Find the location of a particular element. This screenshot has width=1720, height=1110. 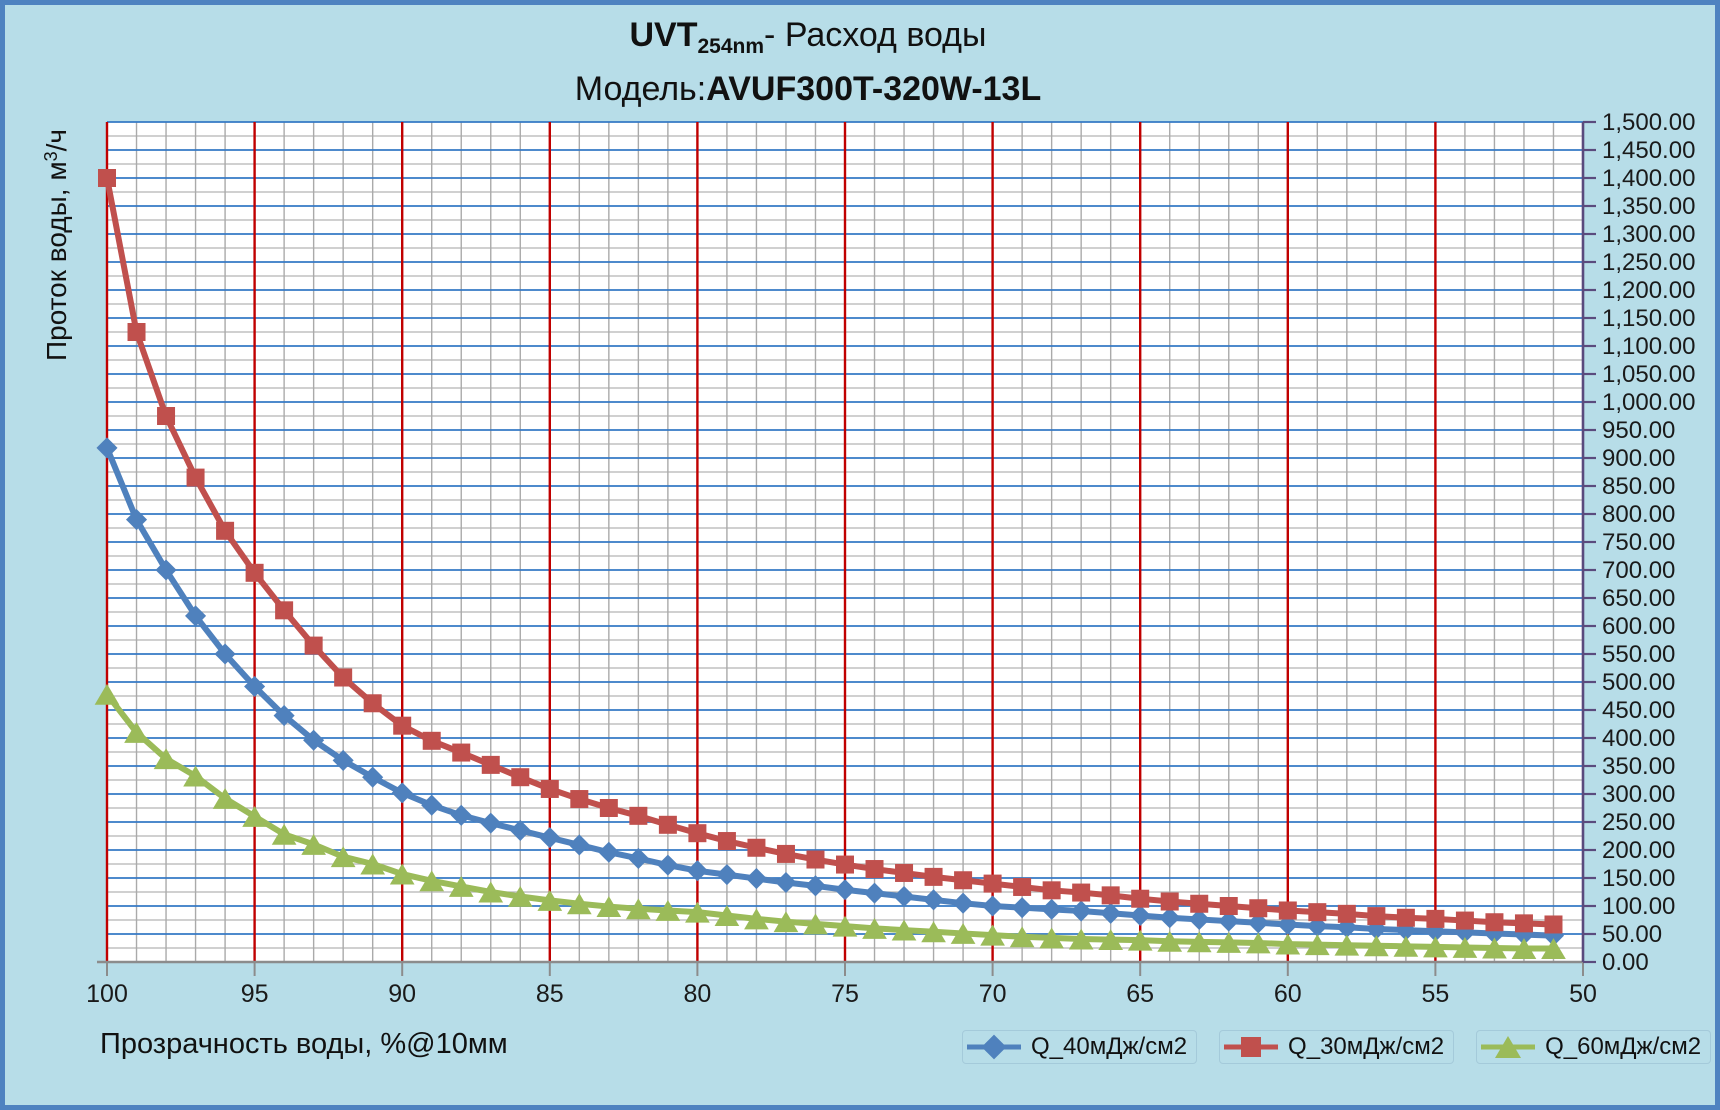

y-axis-title-suffix: /ч is located at coordinates (56, 140).